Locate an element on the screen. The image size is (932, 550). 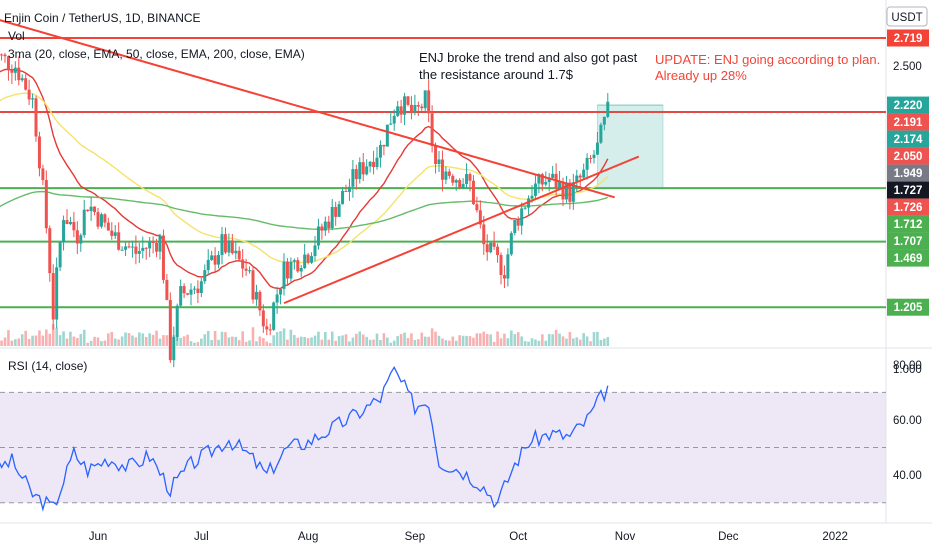
ascending-trendline is located at coordinates (461, 230).